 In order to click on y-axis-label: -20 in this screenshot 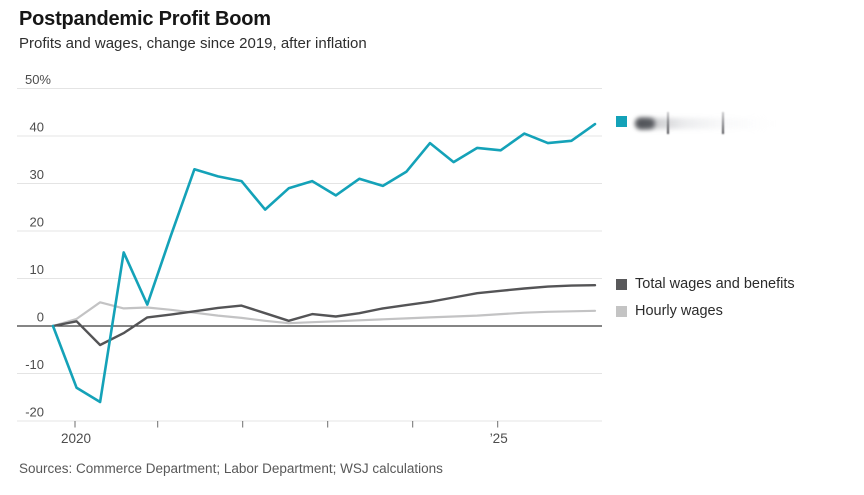, I will do `click(34, 412)`.